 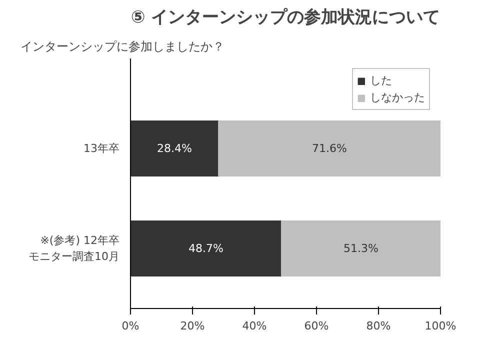 I want to click on legend-label: しなかった, so click(x=397, y=97).